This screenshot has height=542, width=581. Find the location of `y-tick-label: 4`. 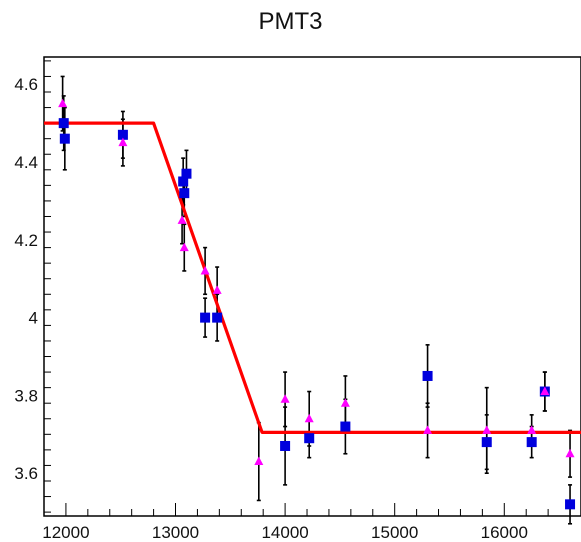

y-tick-label: 4 is located at coordinates (33, 318).